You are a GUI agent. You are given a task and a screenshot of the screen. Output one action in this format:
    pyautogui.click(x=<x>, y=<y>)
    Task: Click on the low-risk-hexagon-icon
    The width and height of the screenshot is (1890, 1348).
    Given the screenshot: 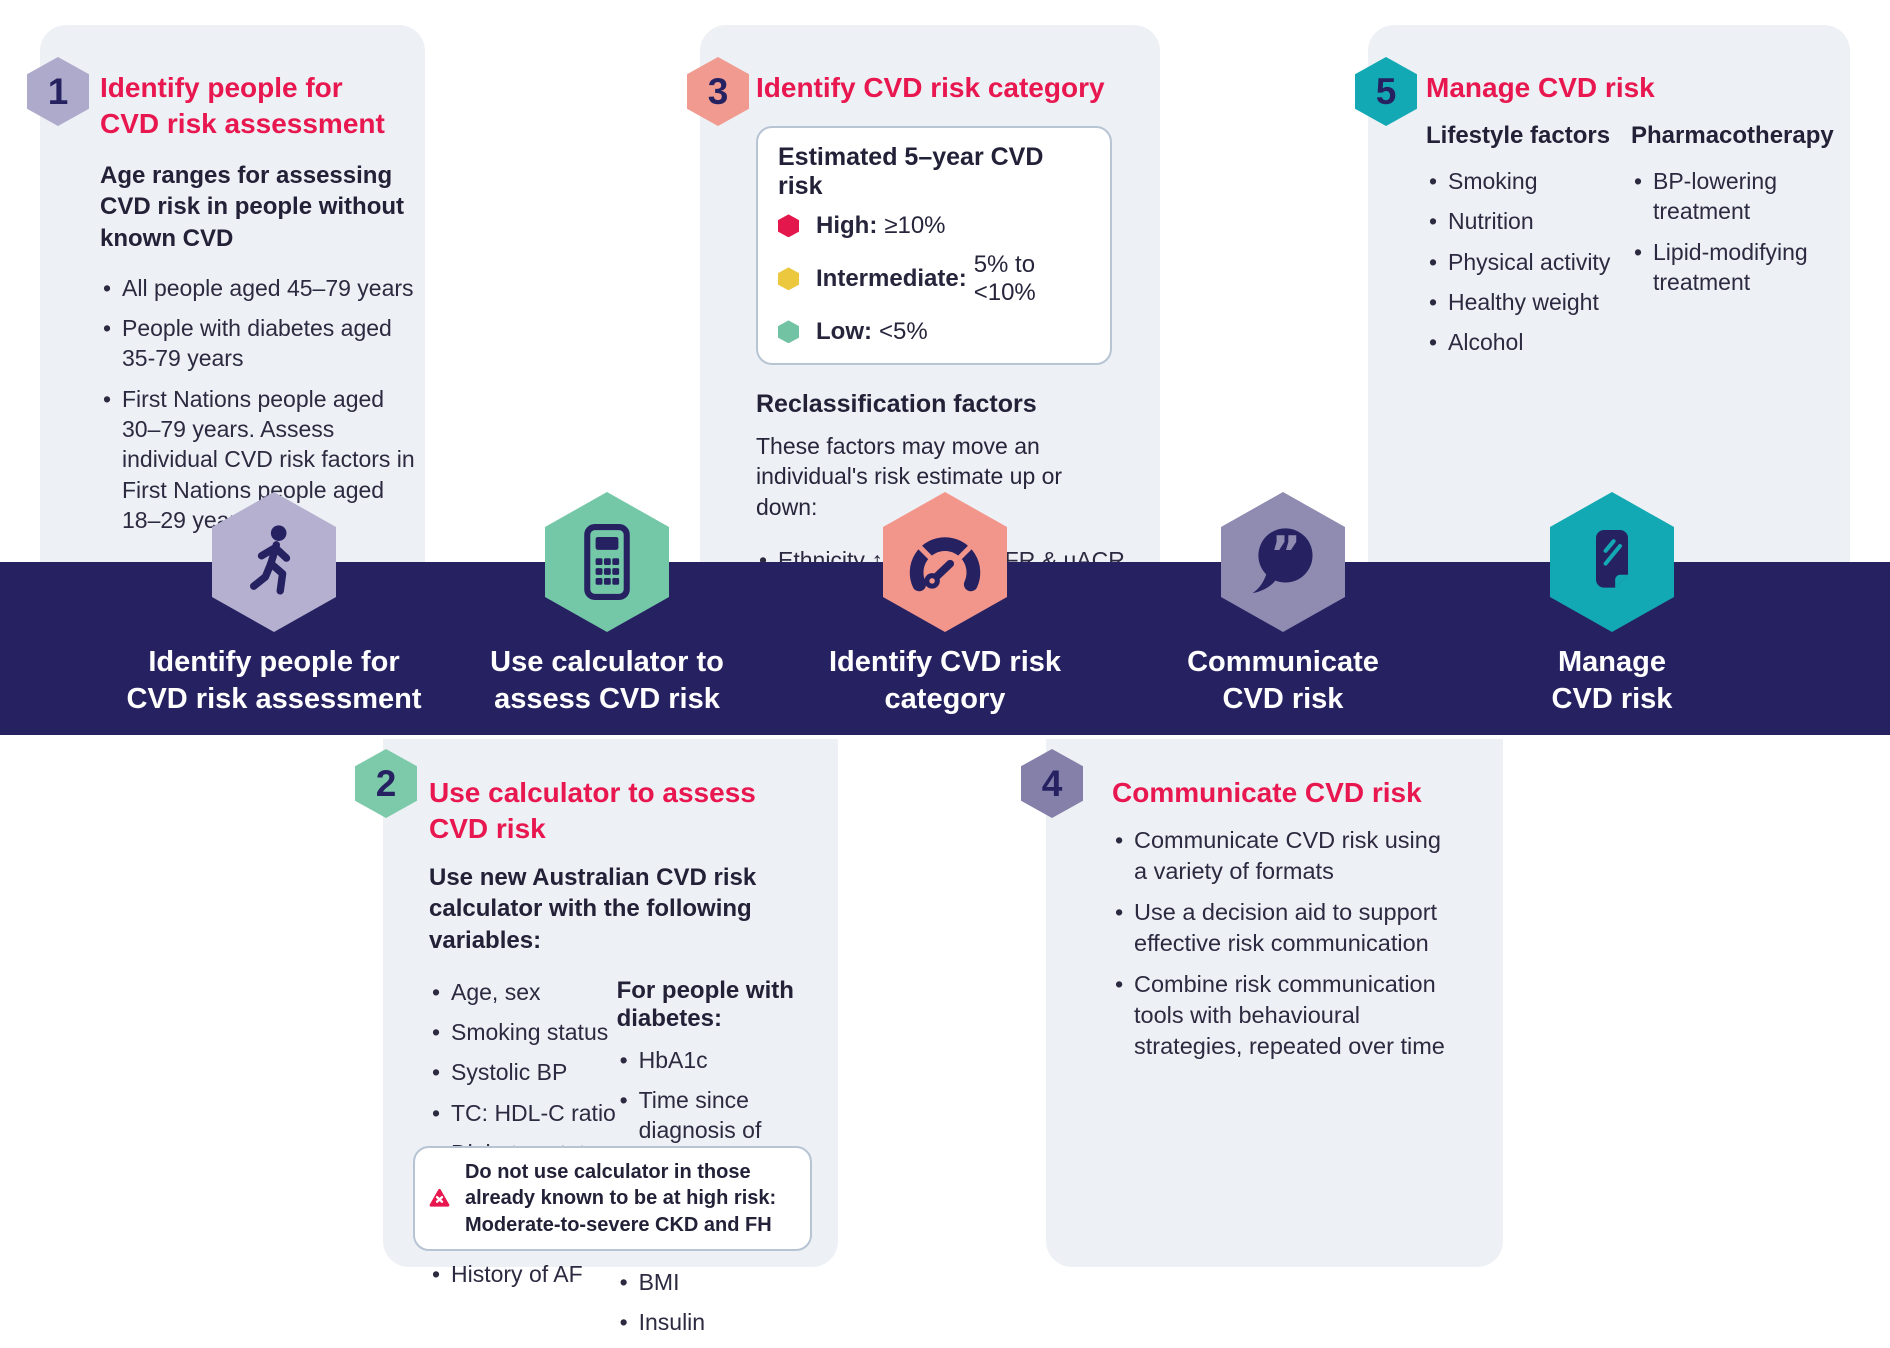 What is the action you would take?
    pyautogui.click(x=788, y=332)
    